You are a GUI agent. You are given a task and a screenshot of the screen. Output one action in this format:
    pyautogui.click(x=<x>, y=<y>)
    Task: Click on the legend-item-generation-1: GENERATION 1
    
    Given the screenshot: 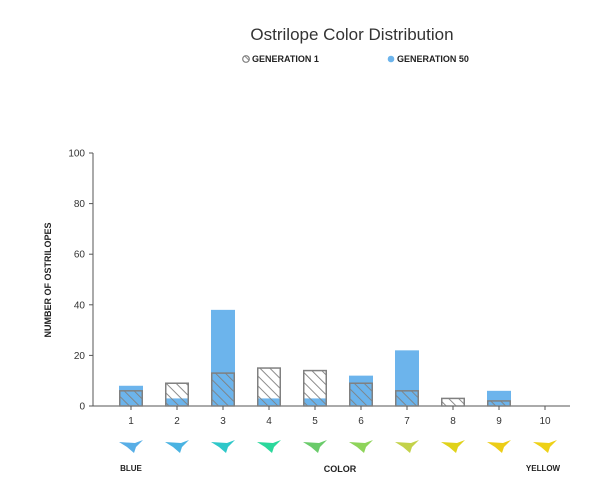 What is the action you would take?
    pyautogui.click(x=280, y=59)
    